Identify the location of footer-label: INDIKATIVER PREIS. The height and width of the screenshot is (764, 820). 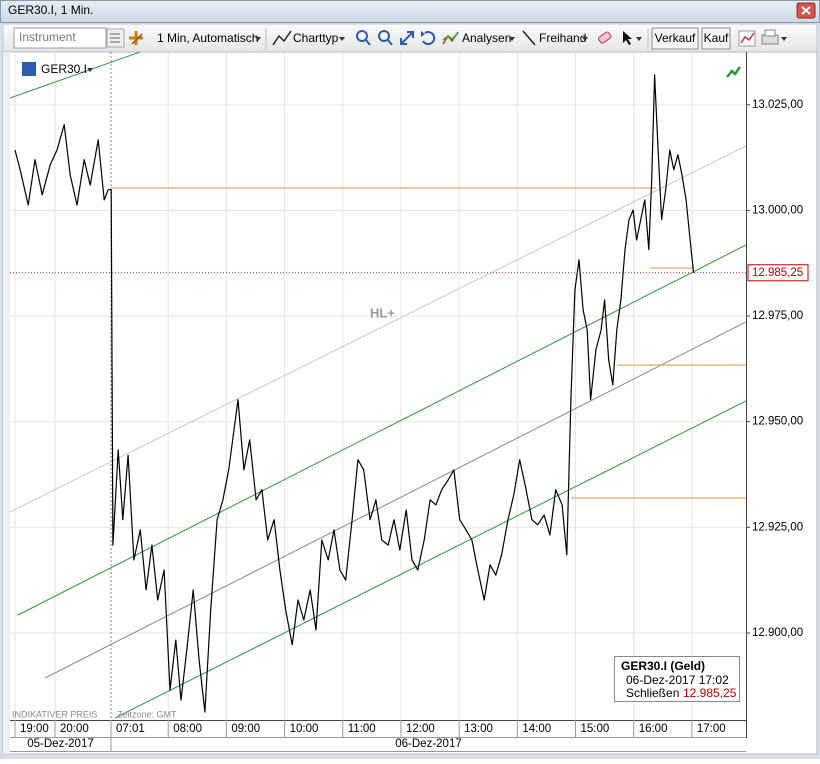
(54, 714).